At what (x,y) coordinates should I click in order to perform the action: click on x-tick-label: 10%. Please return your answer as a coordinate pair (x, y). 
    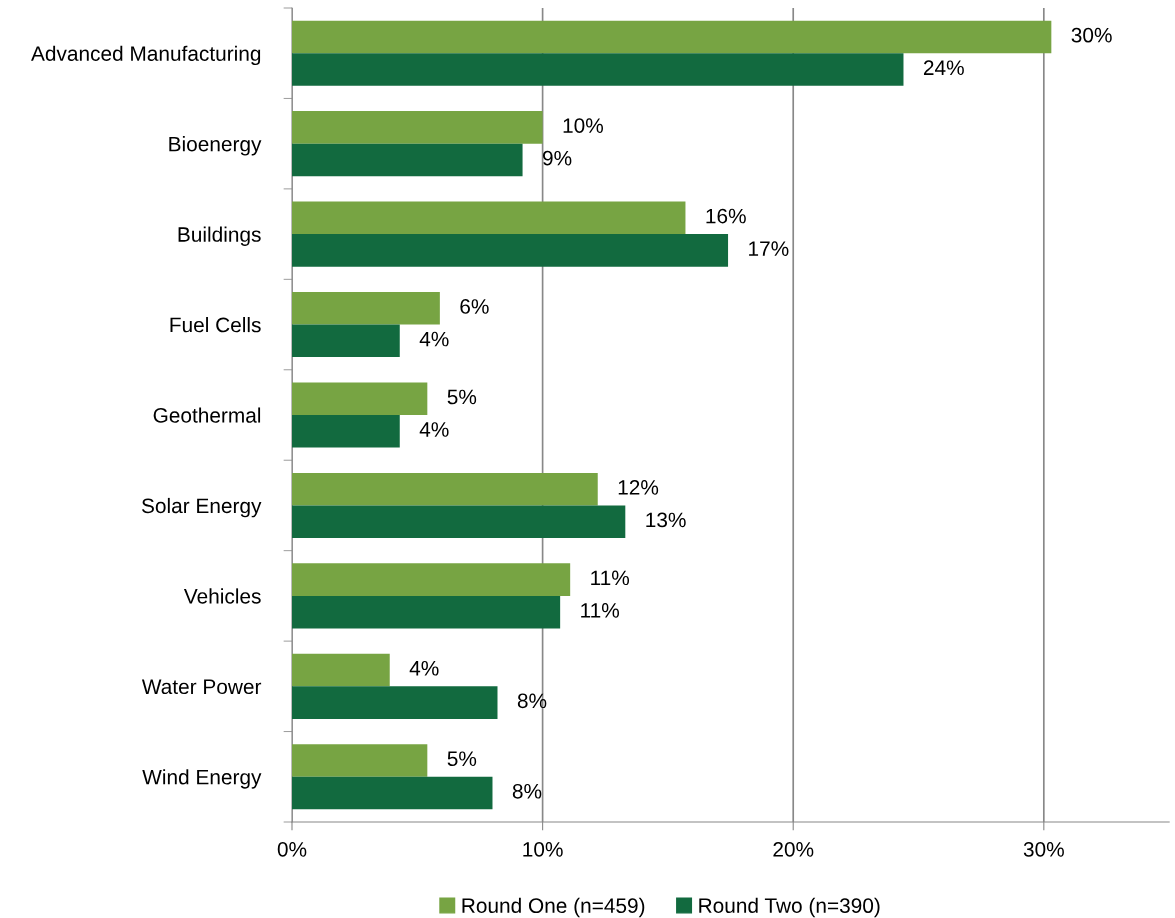
    Looking at the image, I should click on (543, 849).